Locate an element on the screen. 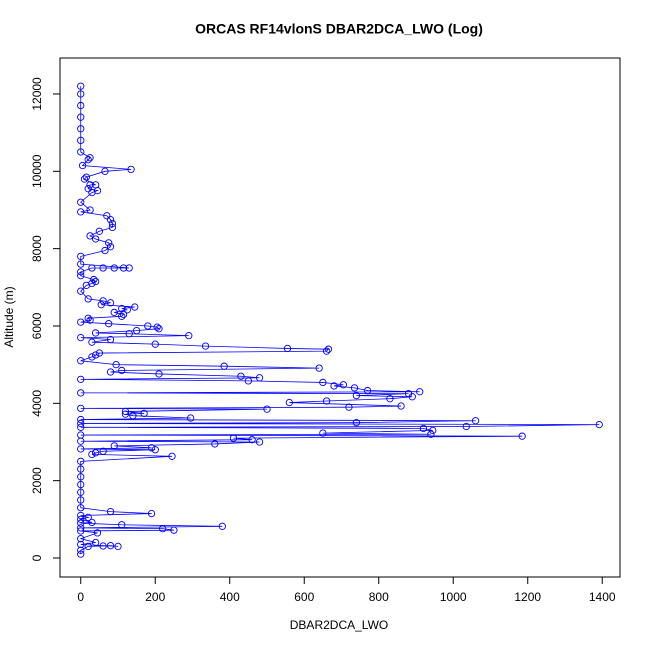 The height and width of the screenshot is (650, 650). y-axis-label: Altitude (m) is located at coordinates (9, 316).